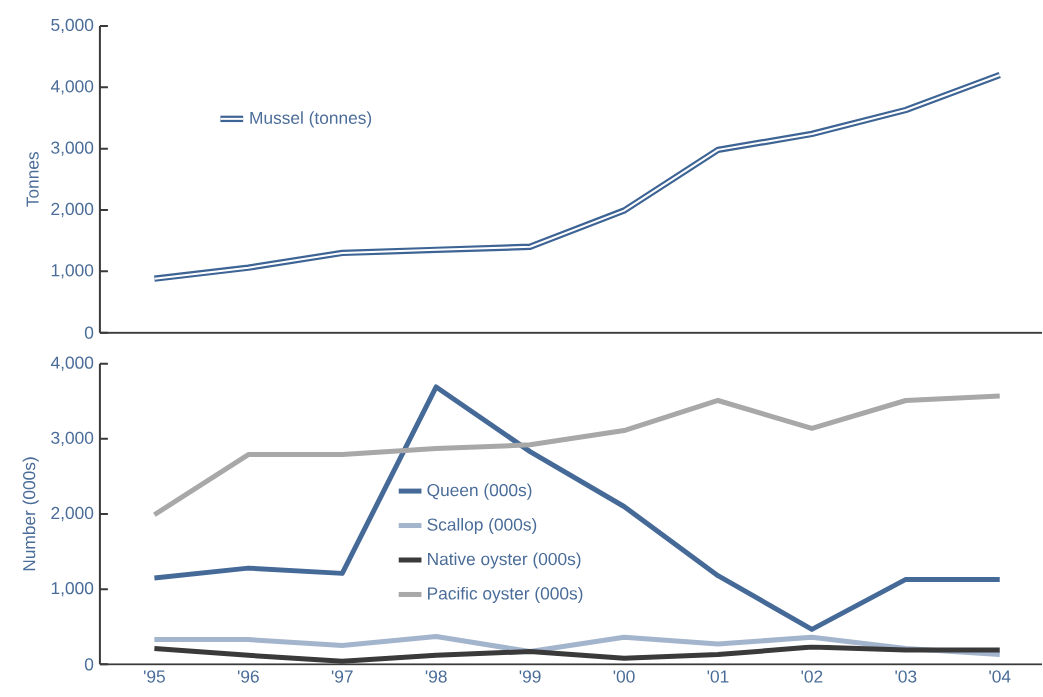  Describe the element at coordinates (504, 560) in the screenshot. I see `legend-label: Native oyster (000s)` at that location.